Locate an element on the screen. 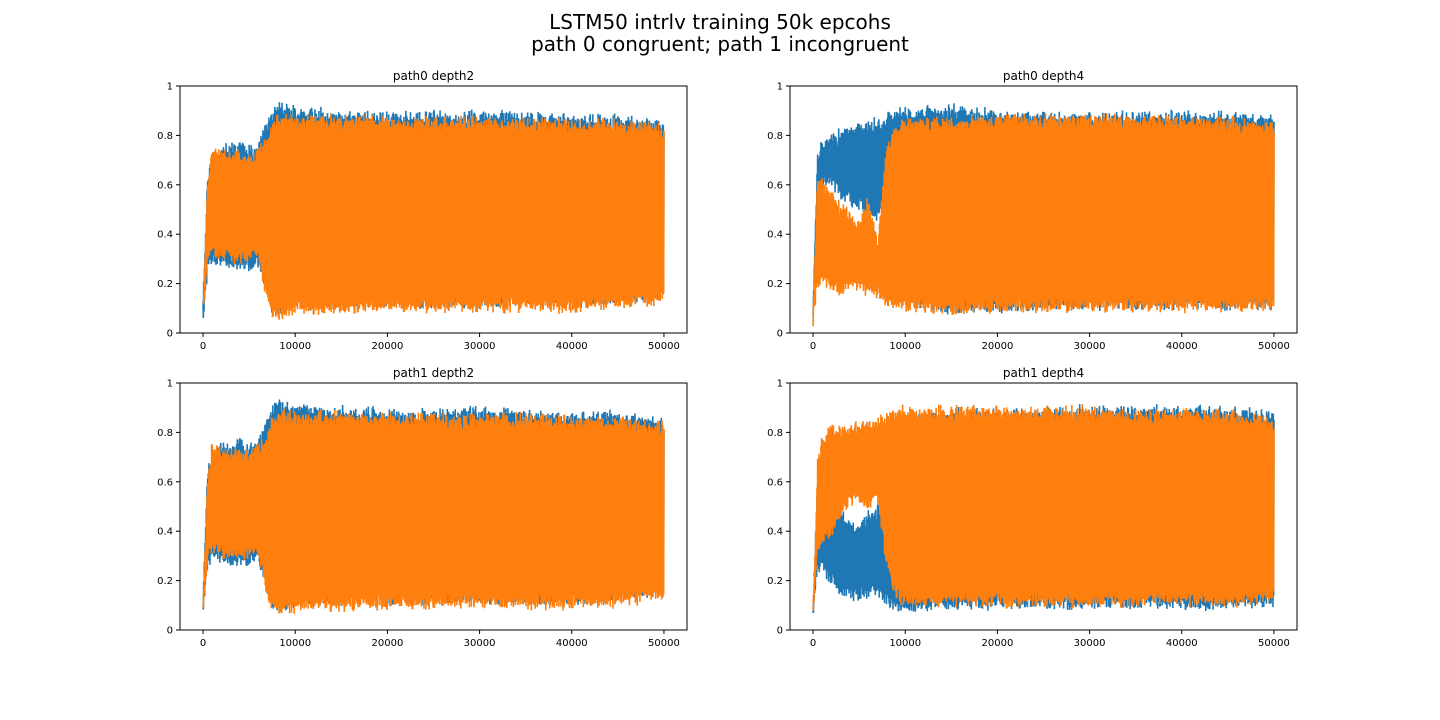  subplot-title: path0 depth4 is located at coordinates (1043, 76).